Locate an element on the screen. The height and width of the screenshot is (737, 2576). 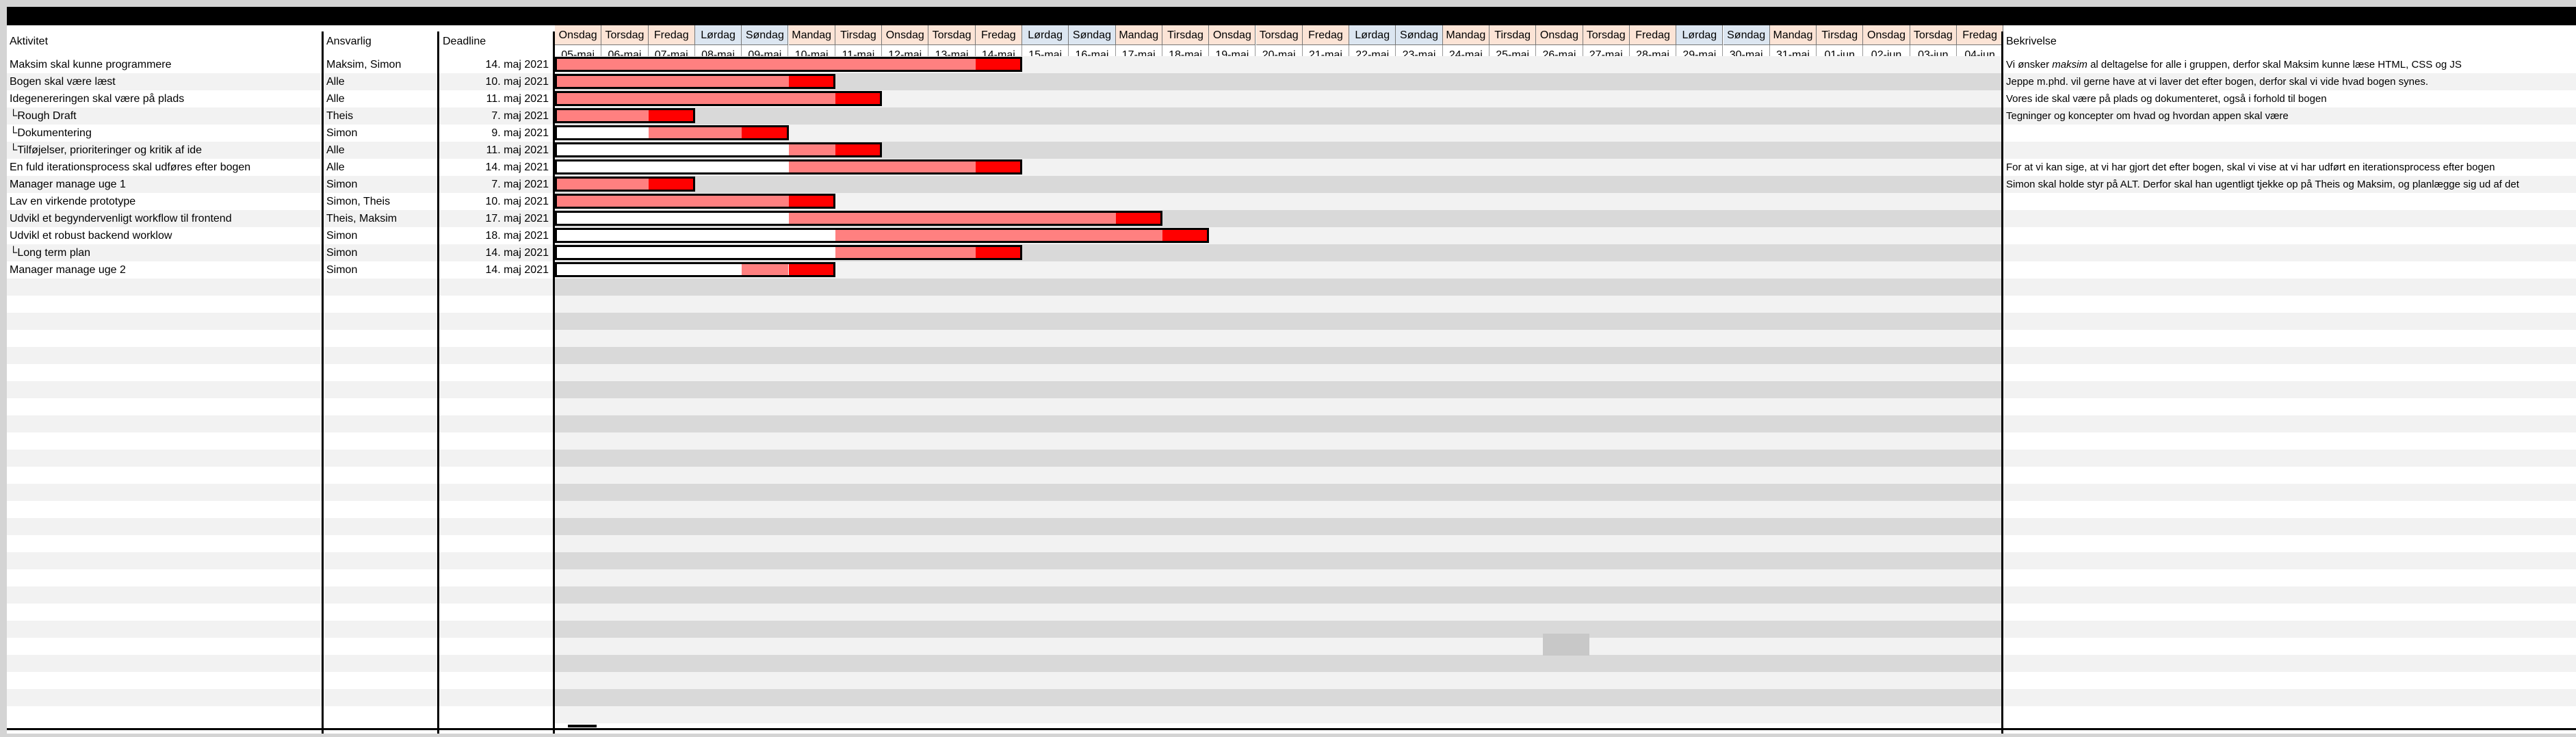
deadline-cell: 17. maj 2021 is located at coordinates (517, 218).